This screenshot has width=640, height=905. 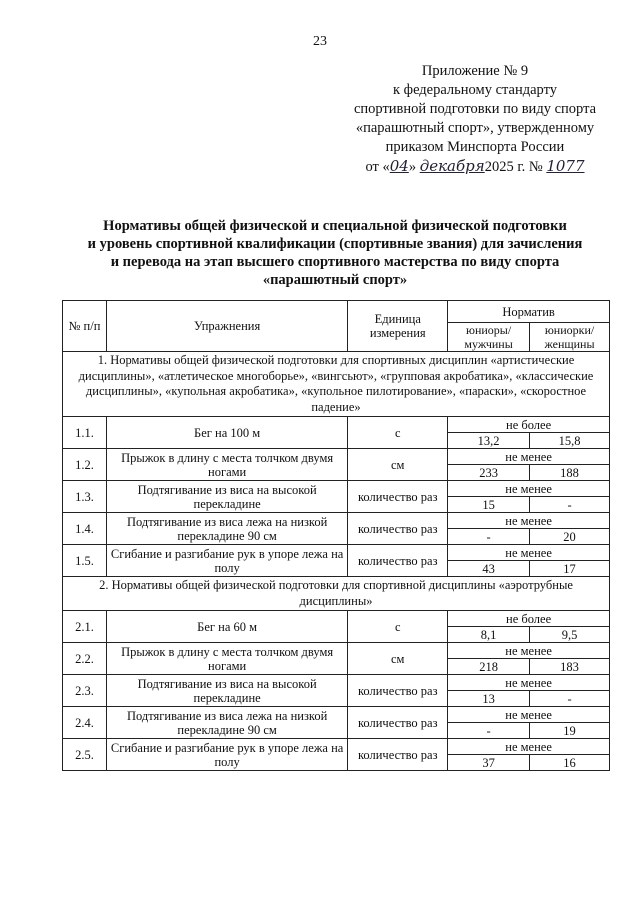 What do you see at coordinates (84, 626) in the screenshot?
I see `row-num: 2.1.` at bounding box center [84, 626].